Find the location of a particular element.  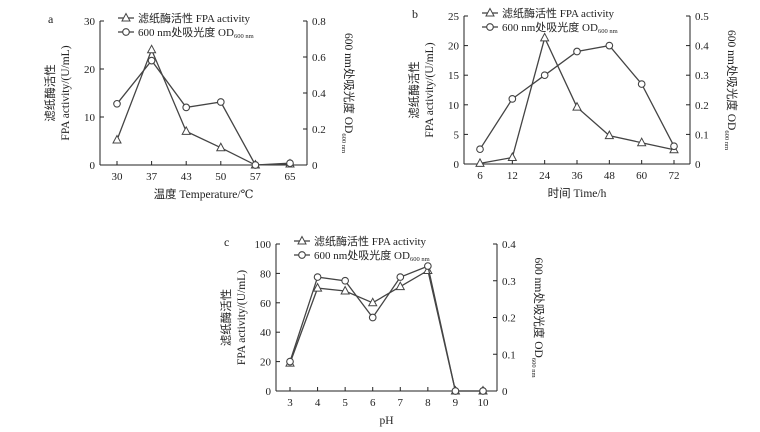

right-tick-label: 0.8 is located at coordinates (319, 22).